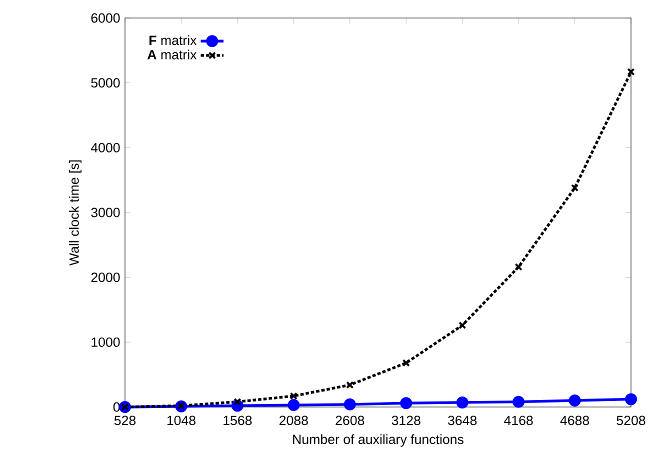  What do you see at coordinates (518, 421) in the screenshot?
I see `x-tick-label: 4168` at bounding box center [518, 421].